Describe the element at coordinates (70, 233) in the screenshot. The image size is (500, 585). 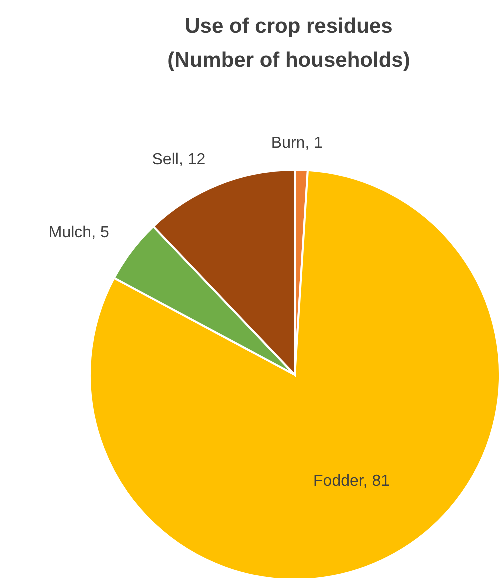
I see `slice-label: Mulch` at that location.